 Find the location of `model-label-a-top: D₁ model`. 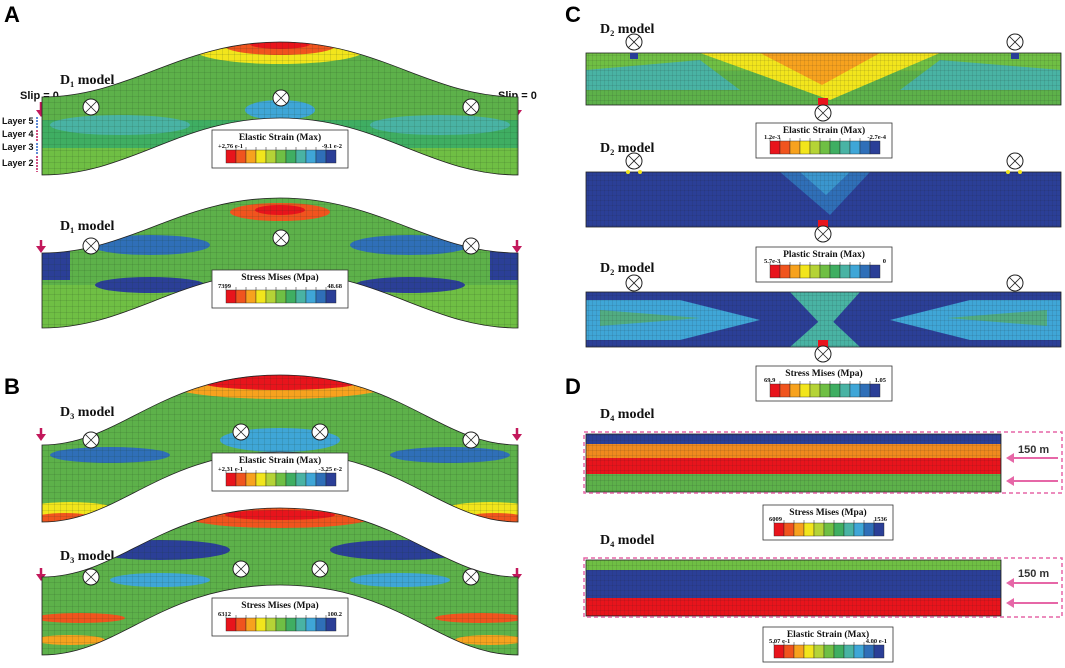

model-label-a-top: D₁ model is located at coordinates (87, 80).